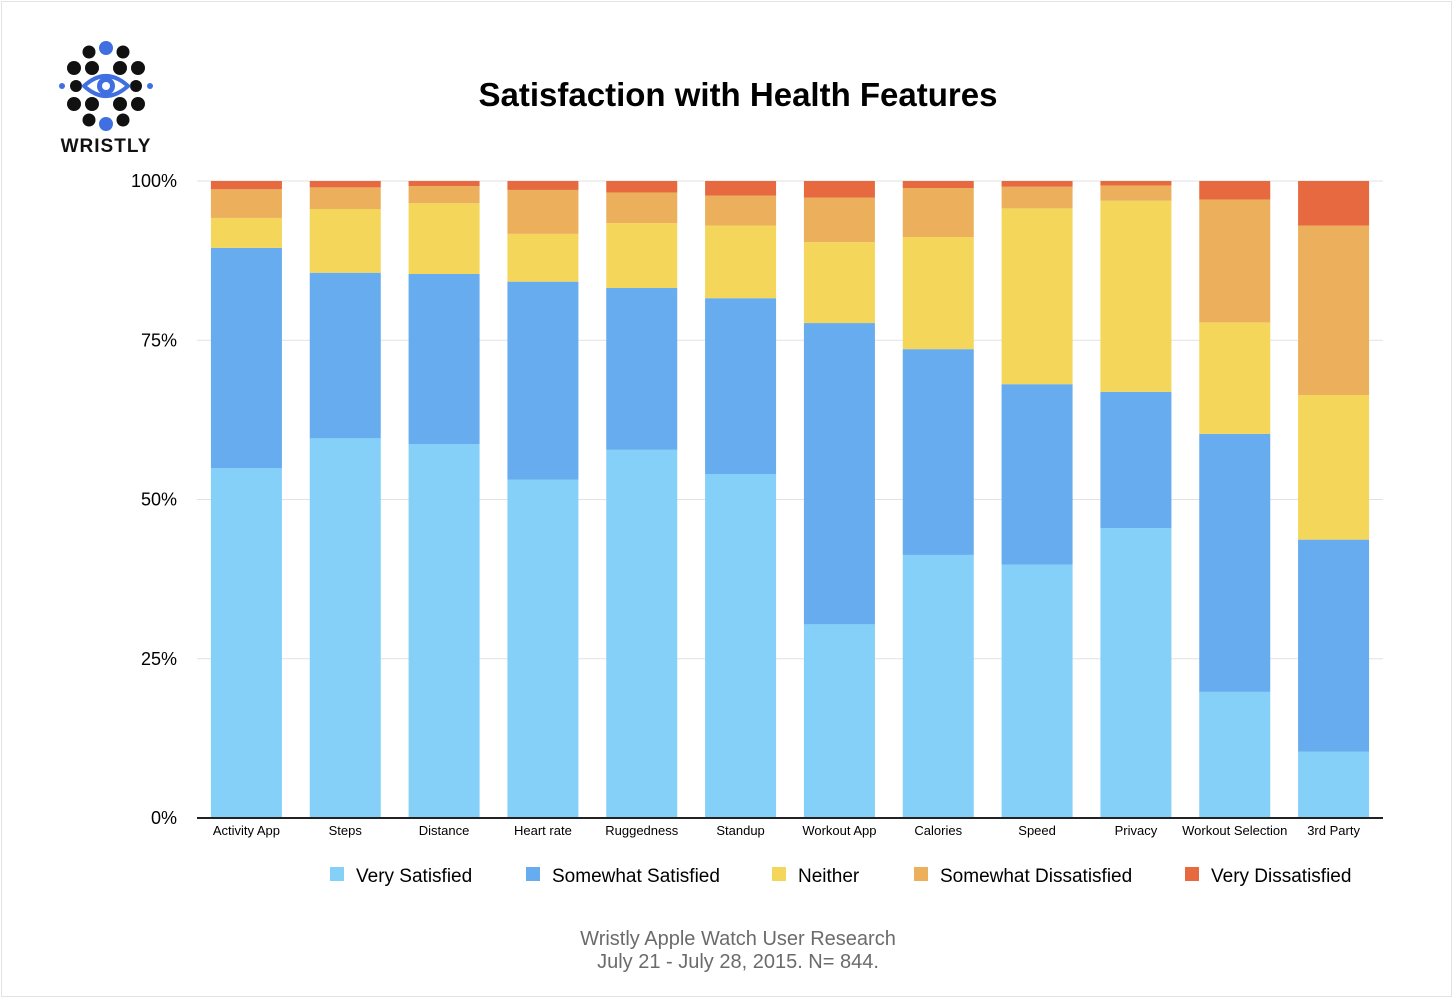 The width and height of the screenshot is (1455, 1000). Describe the element at coordinates (738, 939) in the screenshot. I see `footer-source: Wristly Apple Watch User Research` at that location.